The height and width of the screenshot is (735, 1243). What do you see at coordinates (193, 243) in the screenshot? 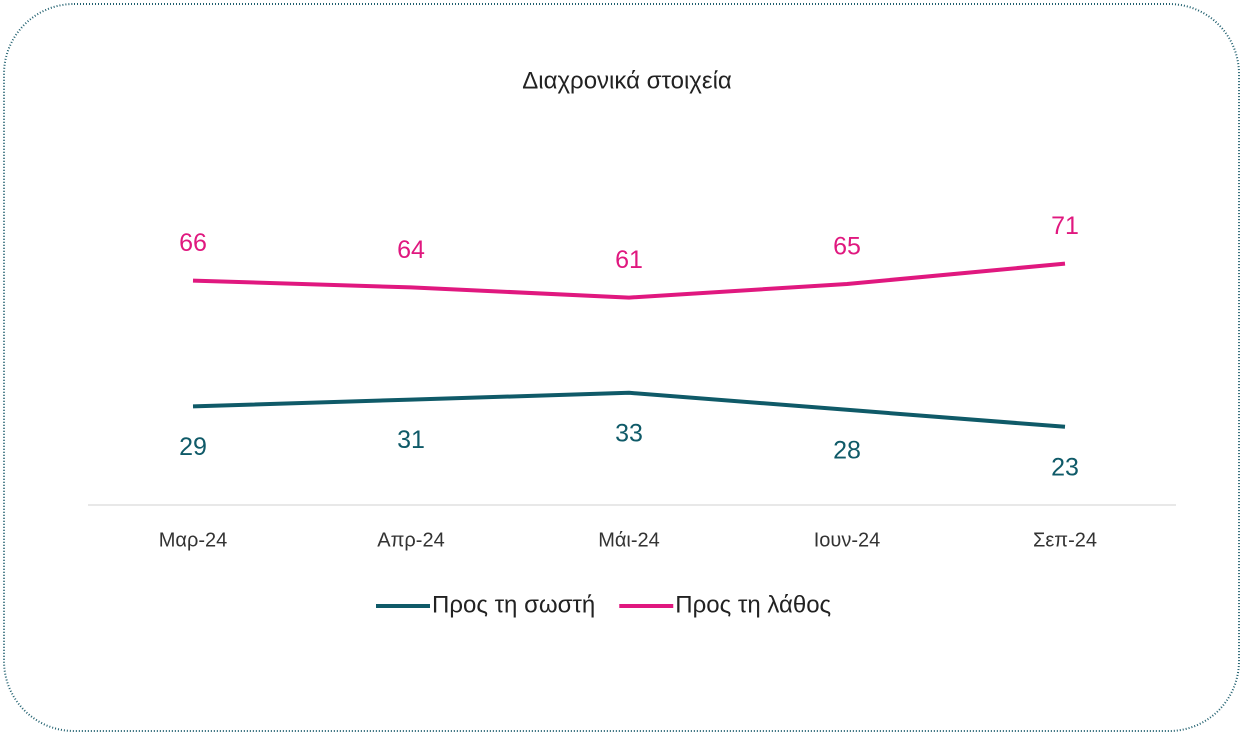
I see `data-label: 66` at bounding box center [193, 243].